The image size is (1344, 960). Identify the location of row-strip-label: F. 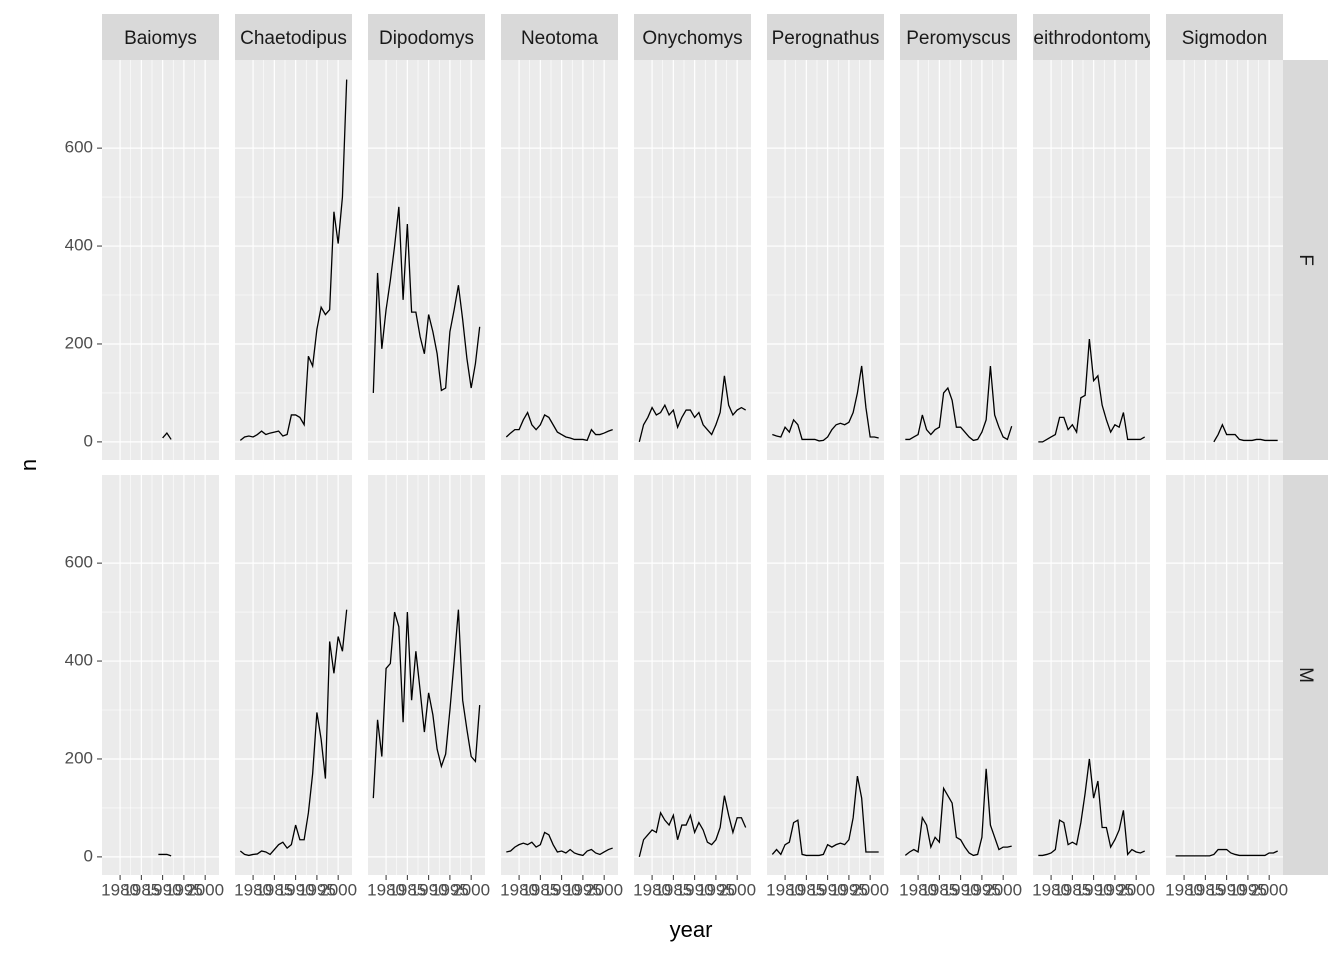
(1305, 260).